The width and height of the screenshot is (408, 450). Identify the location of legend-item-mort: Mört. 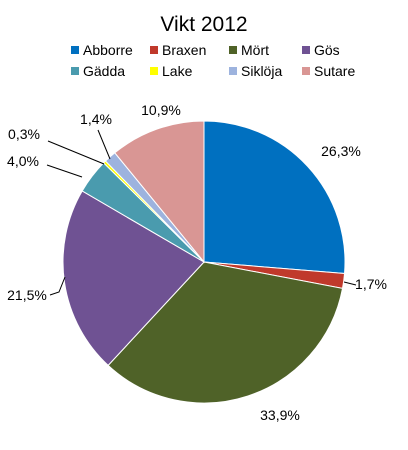
(249, 50).